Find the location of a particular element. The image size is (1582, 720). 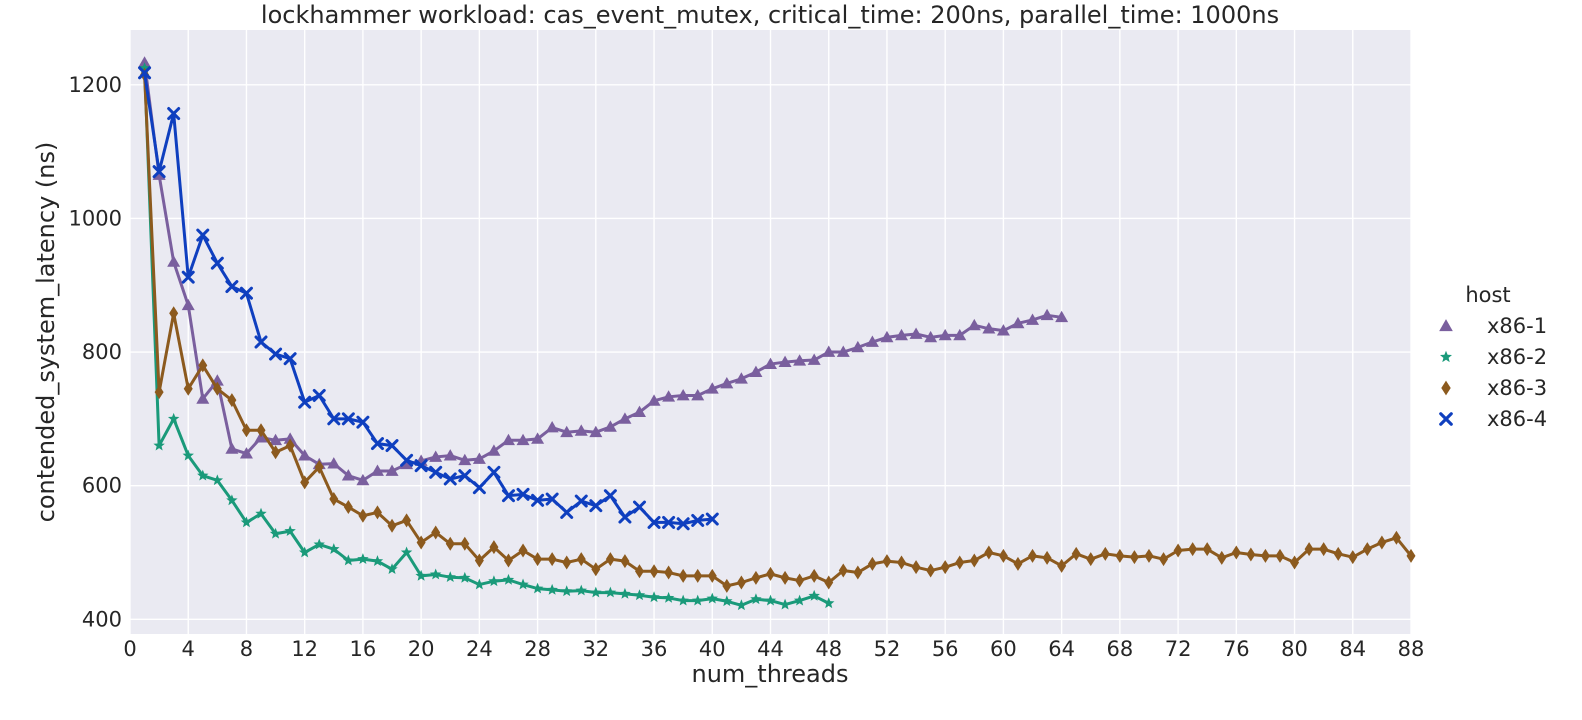

x-tick-label: 68 is located at coordinates (1119, 649).